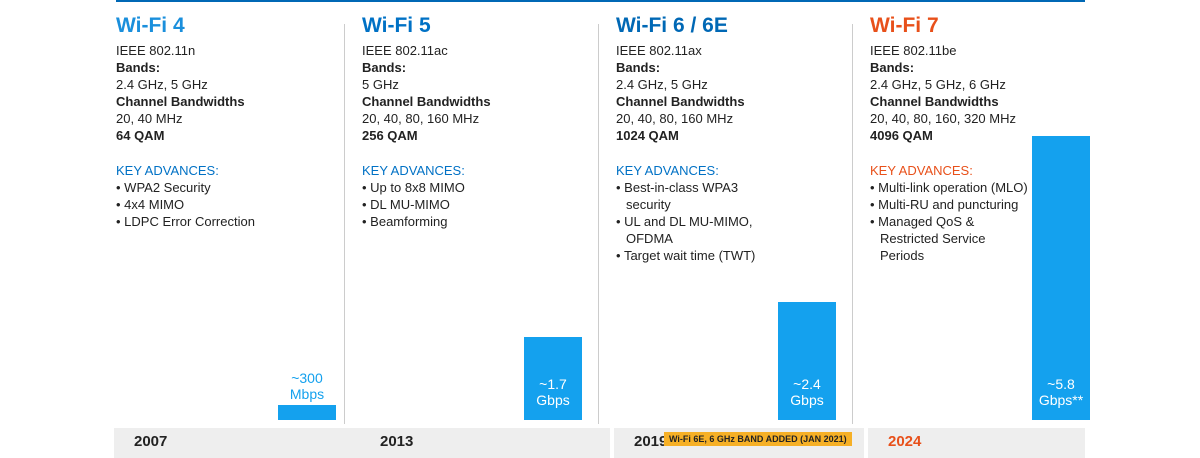  Describe the element at coordinates (600, 1) in the screenshot. I see `top-rule` at that location.